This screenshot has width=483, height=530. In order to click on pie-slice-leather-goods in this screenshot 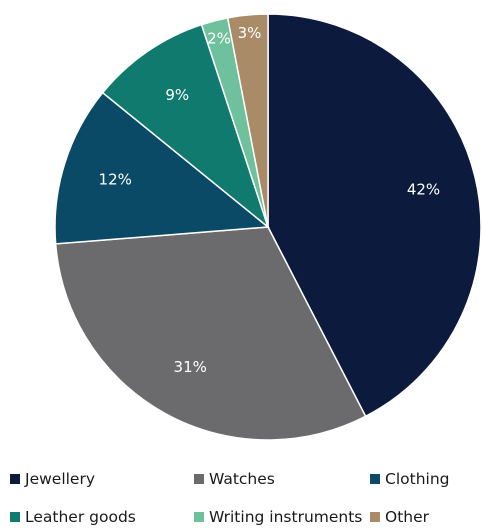, I will do `click(185, 126)`.